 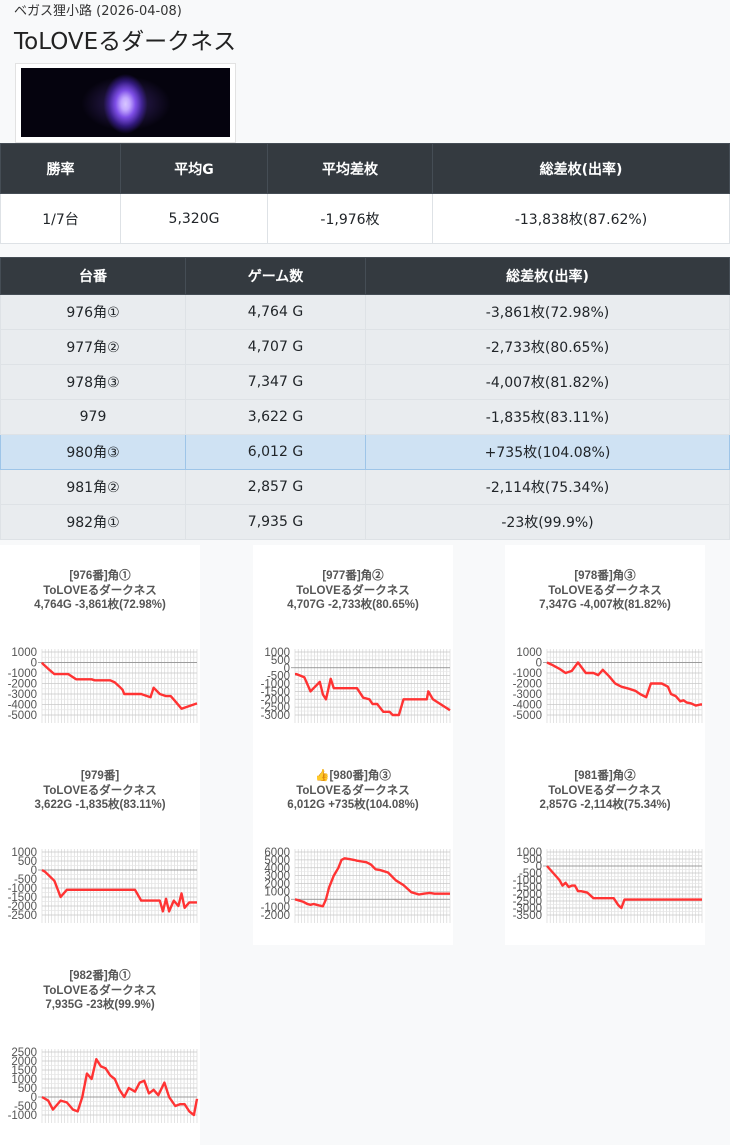 What do you see at coordinates (277, 869) in the screenshot?
I see `y-tick-label: 4000` at bounding box center [277, 869].